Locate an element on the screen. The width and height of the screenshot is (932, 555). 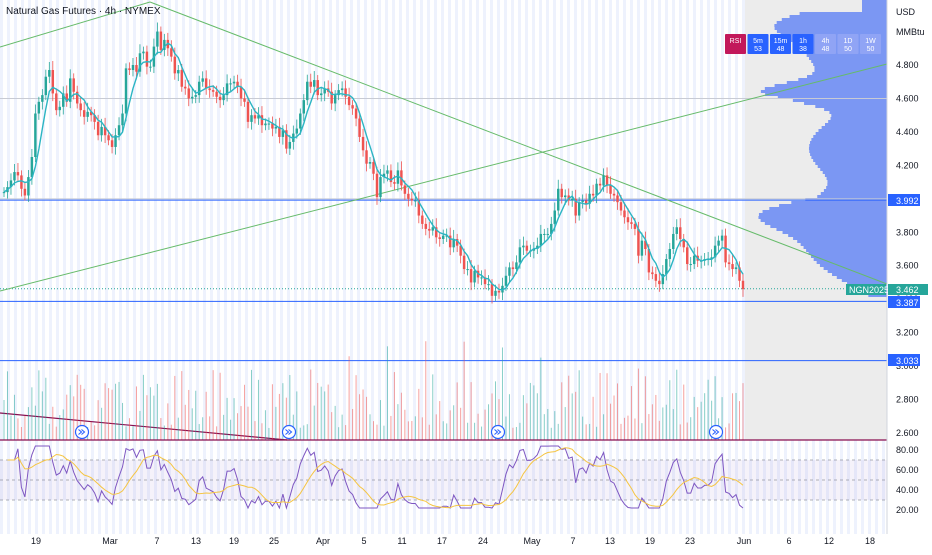
unit-label: MMBtu is located at coordinates (910, 32).